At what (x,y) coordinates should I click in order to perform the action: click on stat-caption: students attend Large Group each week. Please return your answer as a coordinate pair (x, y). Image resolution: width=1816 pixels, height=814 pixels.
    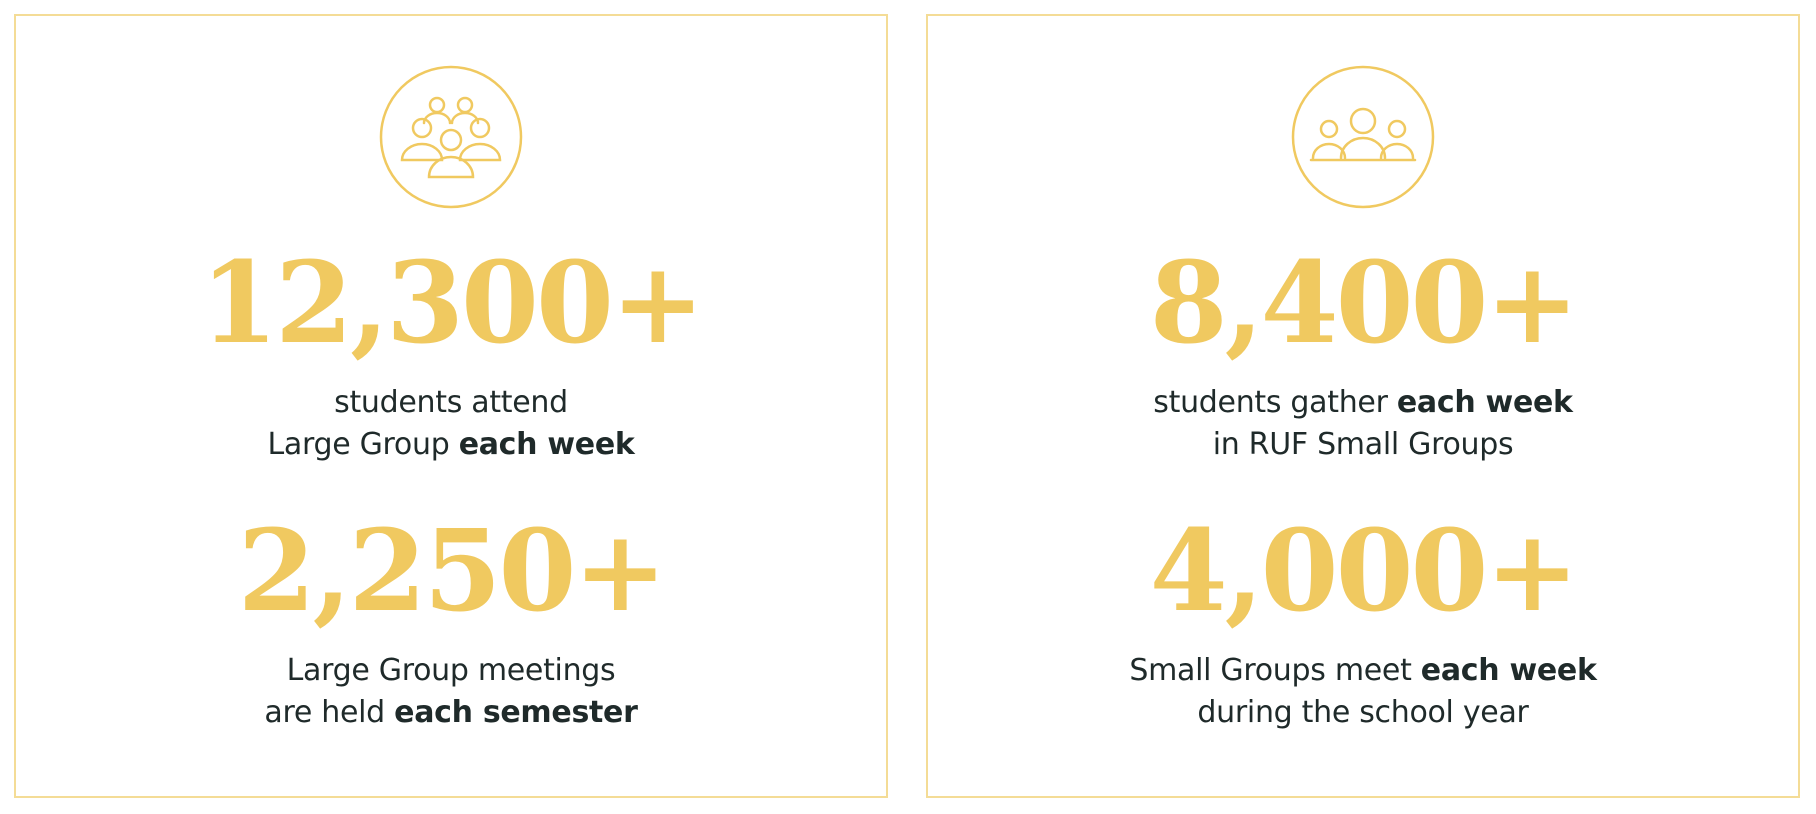
    Looking at the image, I should click on (451, 424).